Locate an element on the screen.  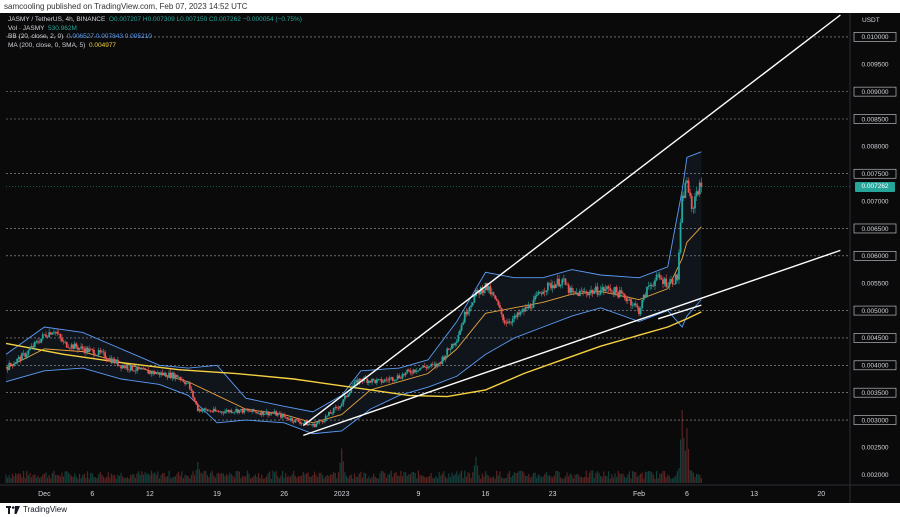
price-tick-label: 0.006000 is located at coordinates (874, 256).